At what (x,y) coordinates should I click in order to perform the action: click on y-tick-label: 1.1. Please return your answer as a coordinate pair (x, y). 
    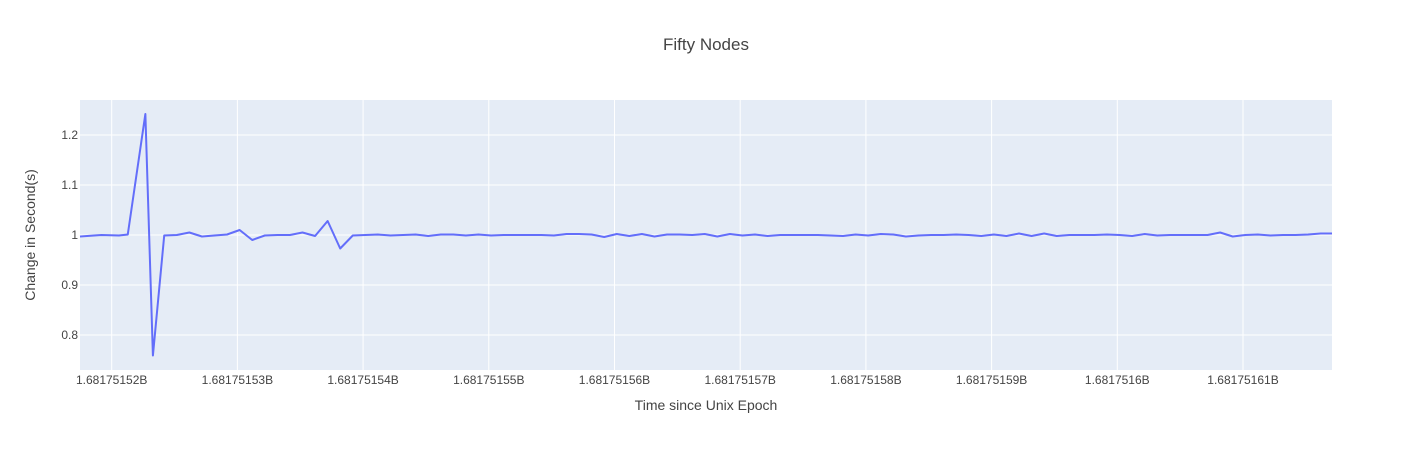
    Looking at the image, I should click on (69, 185).